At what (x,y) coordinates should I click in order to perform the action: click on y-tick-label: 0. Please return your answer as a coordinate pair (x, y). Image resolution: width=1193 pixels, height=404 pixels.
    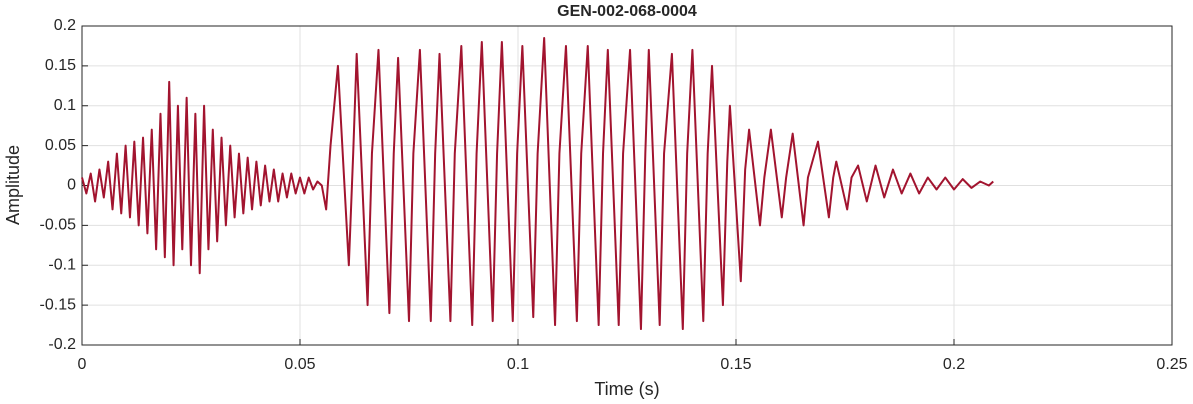
    Looking at the image, I should click on (71, 185).